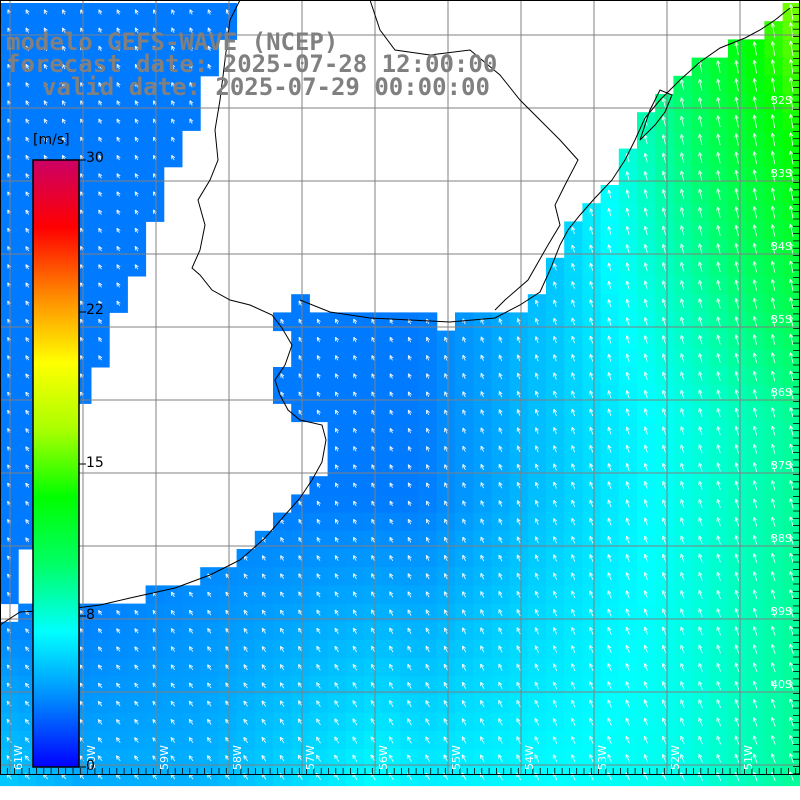 This screenshot has height=800, width=800. What do you see at coordinates (529, 757) in the screenshot?
I see `lon-label: 54W` at bounding box center [529, 757].